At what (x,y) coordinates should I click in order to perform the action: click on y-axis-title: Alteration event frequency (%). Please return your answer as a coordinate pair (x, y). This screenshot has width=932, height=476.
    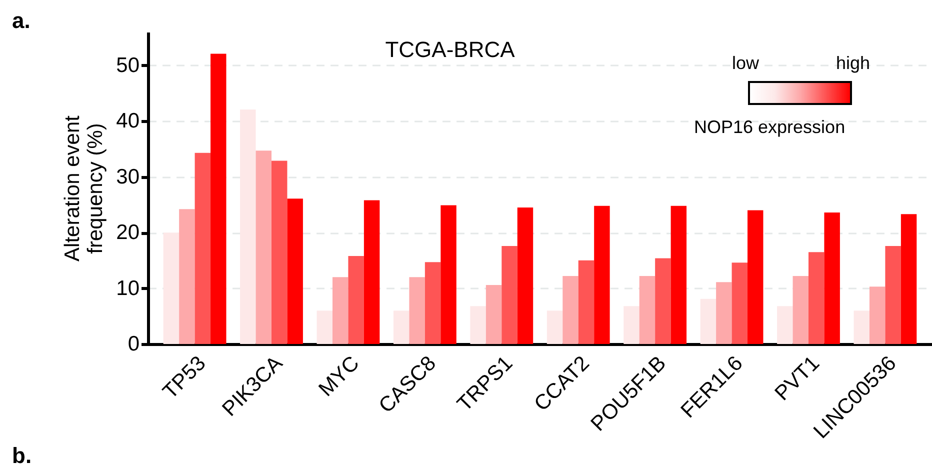
    Looking at the image, I should click on (84, 188).